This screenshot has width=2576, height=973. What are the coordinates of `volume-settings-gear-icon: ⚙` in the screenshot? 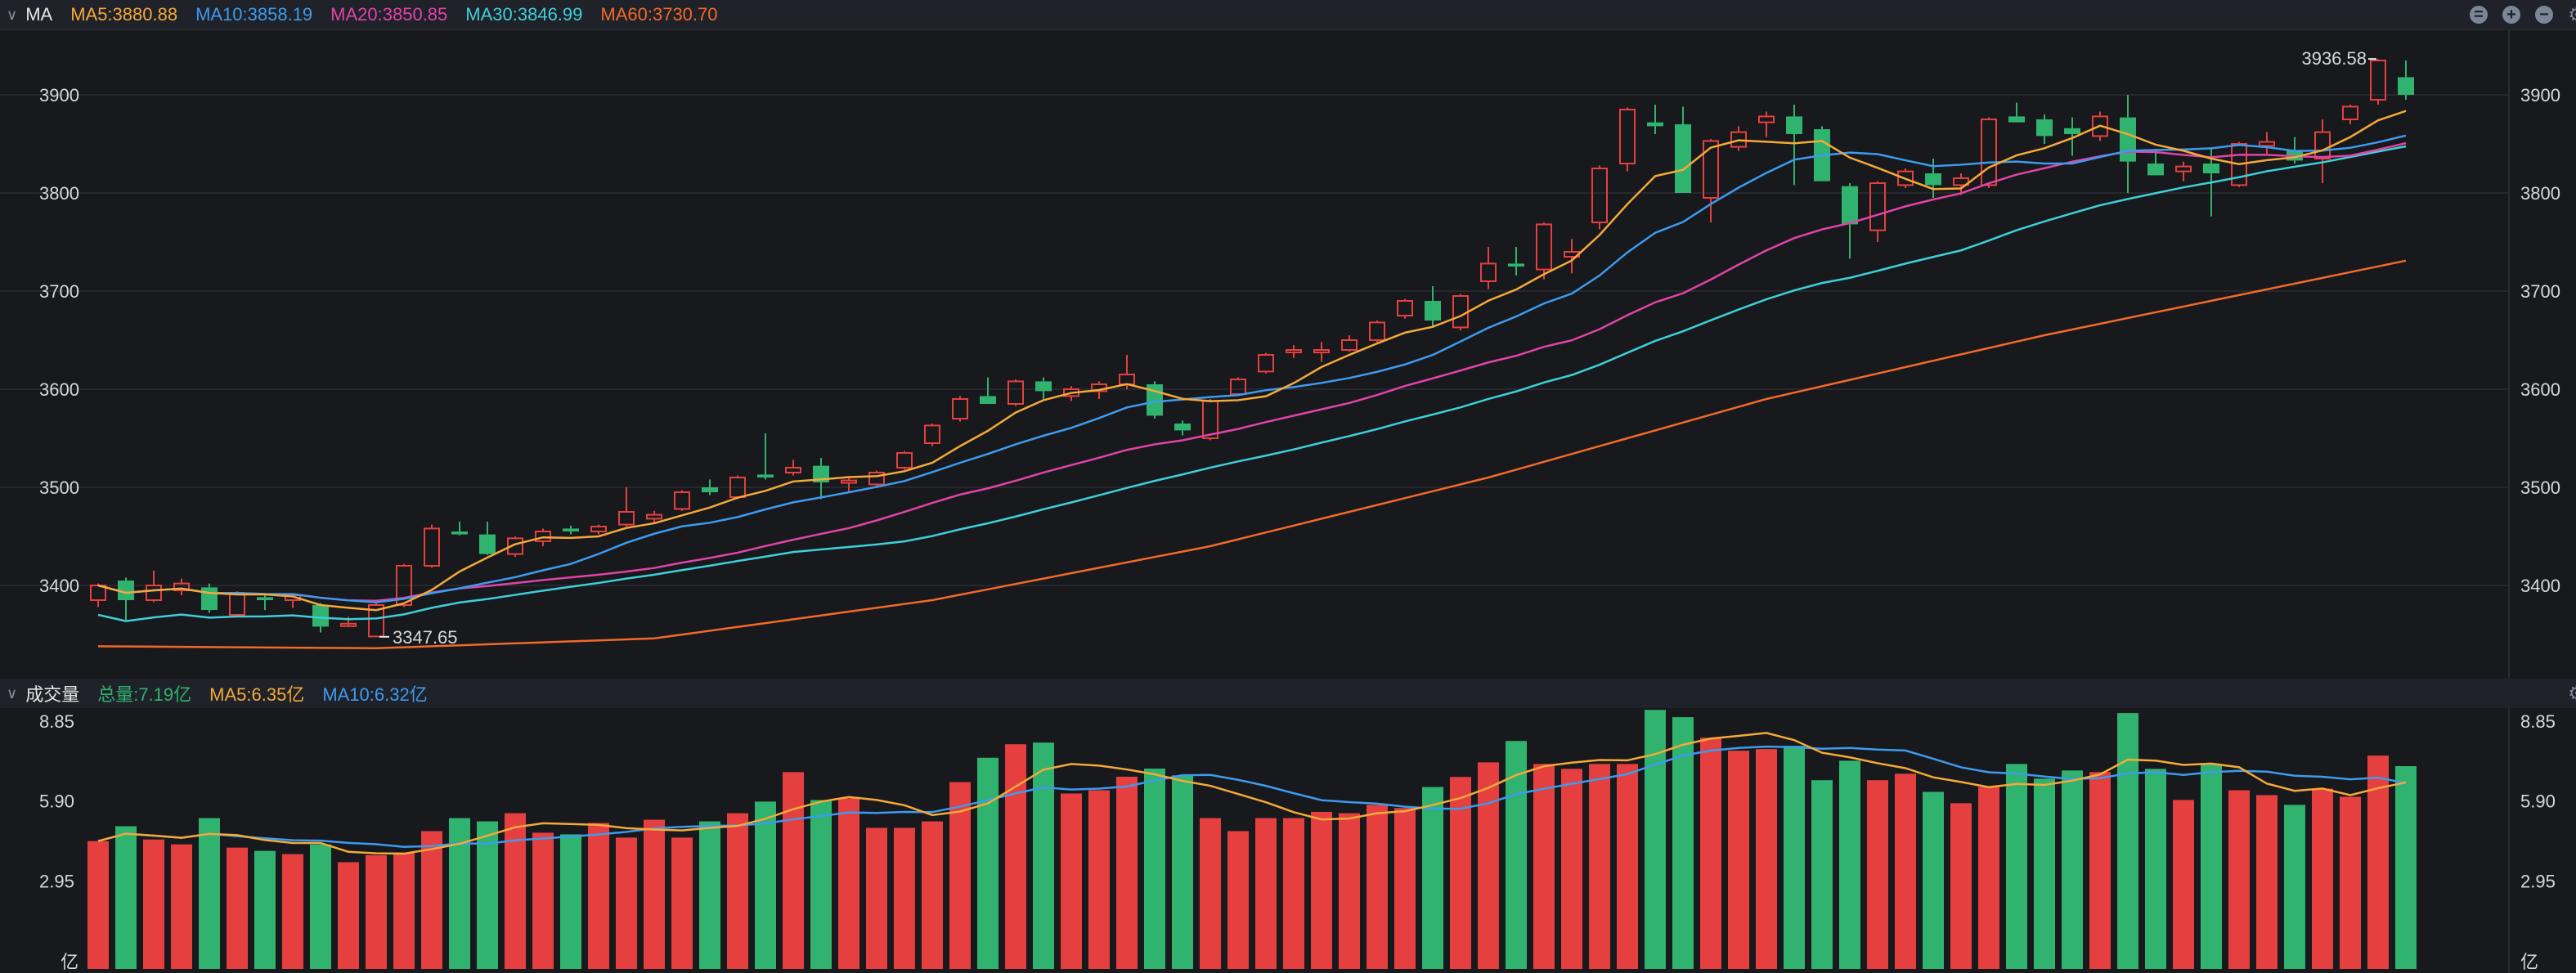 It's located at (2572, 694).